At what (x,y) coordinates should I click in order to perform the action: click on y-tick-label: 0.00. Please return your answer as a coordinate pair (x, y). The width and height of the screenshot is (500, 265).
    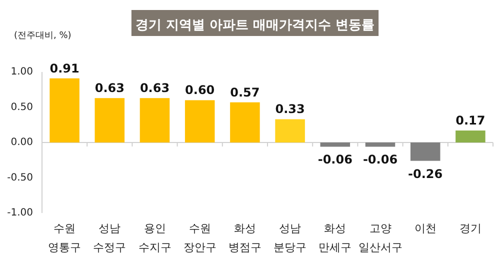
    Looking at the image, I should click on (21, 142).